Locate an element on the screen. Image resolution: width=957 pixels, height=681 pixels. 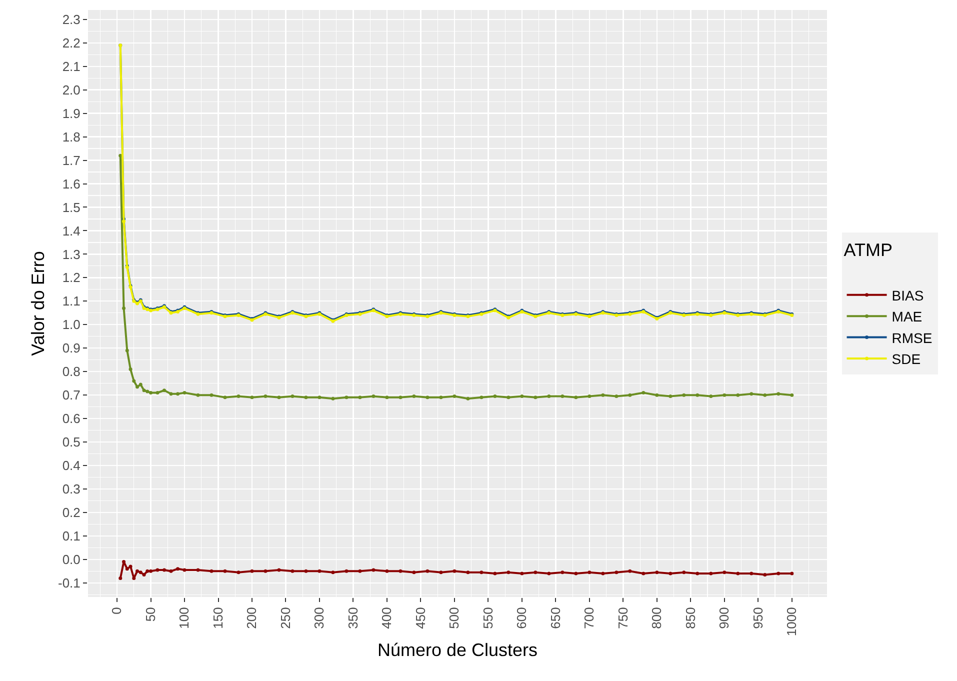
y-tick-label: 0.9 is located at coordinates (71, 348).